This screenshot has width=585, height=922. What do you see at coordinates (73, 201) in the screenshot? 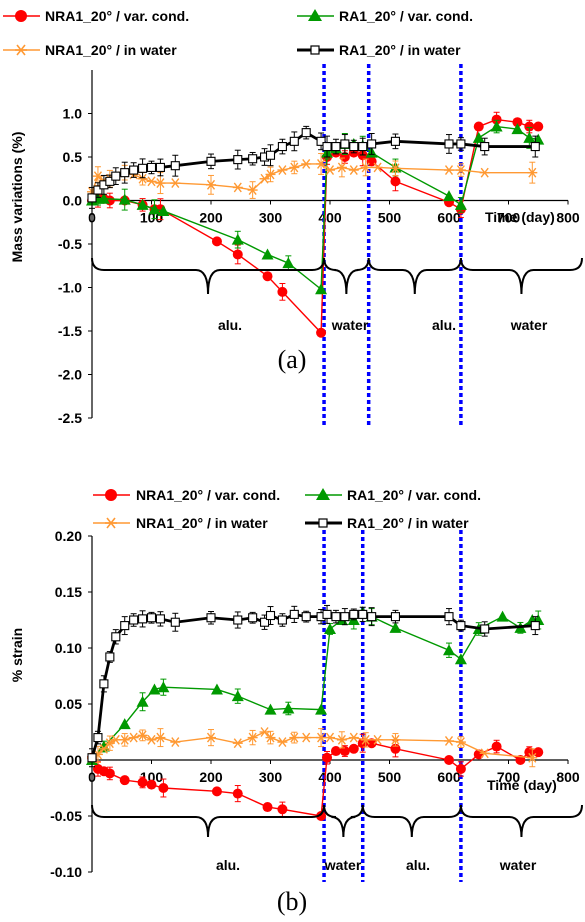
I see `y-tick-label: 0.0` at bounding box center [73, 201].